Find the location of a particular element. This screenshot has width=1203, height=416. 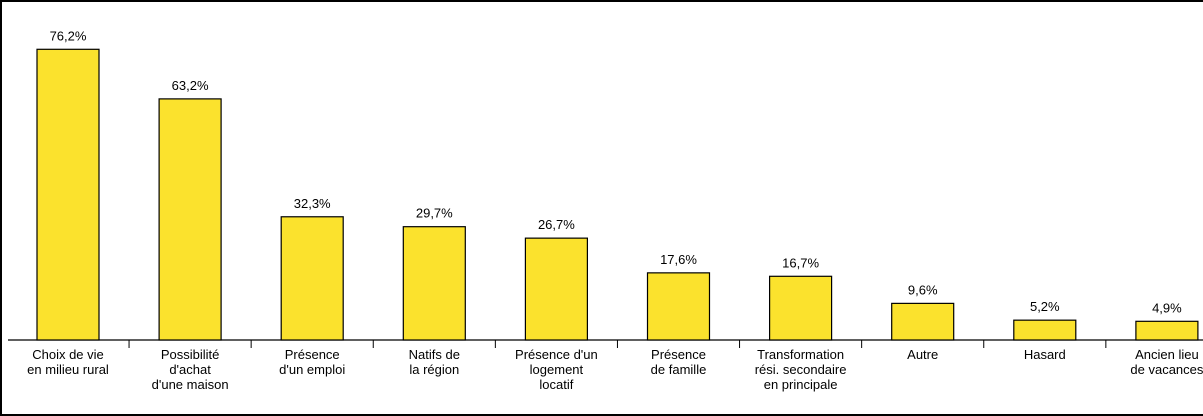

category-label-4: Natifs de la région is located at coordinates (434, 362).